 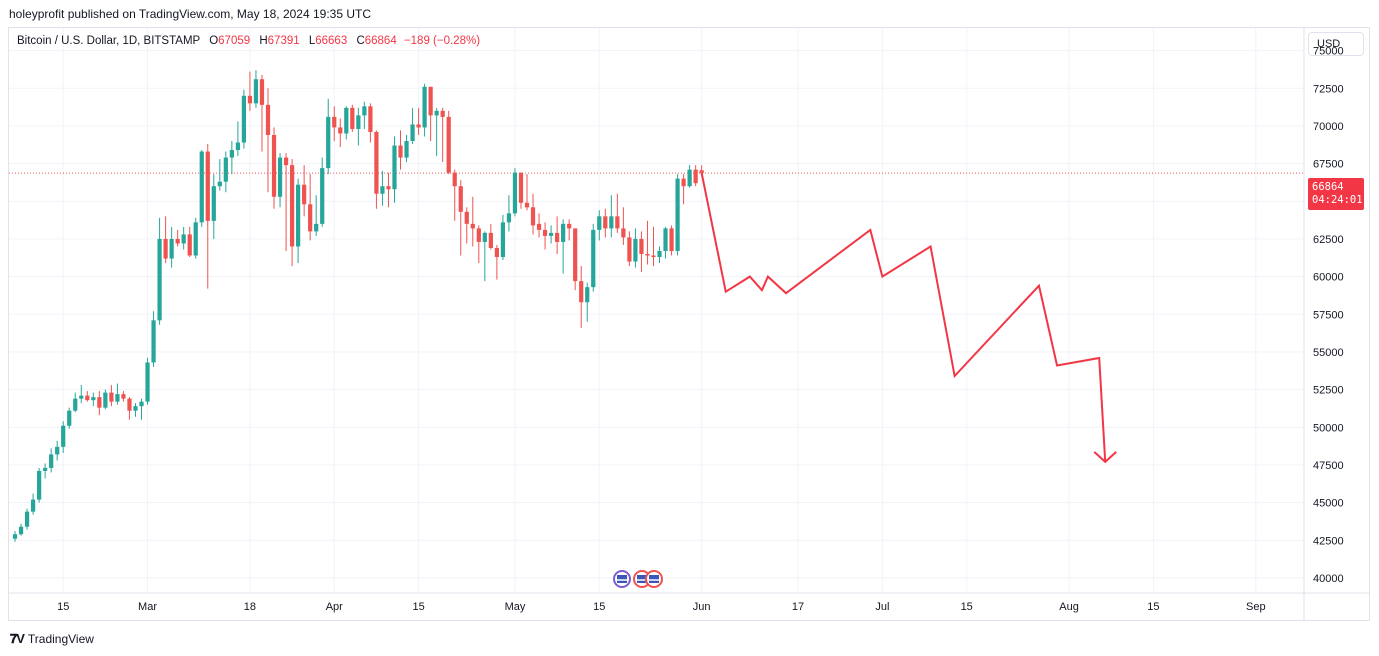 I want to click on projection-arrowhead, so click(x=1105, y=457).